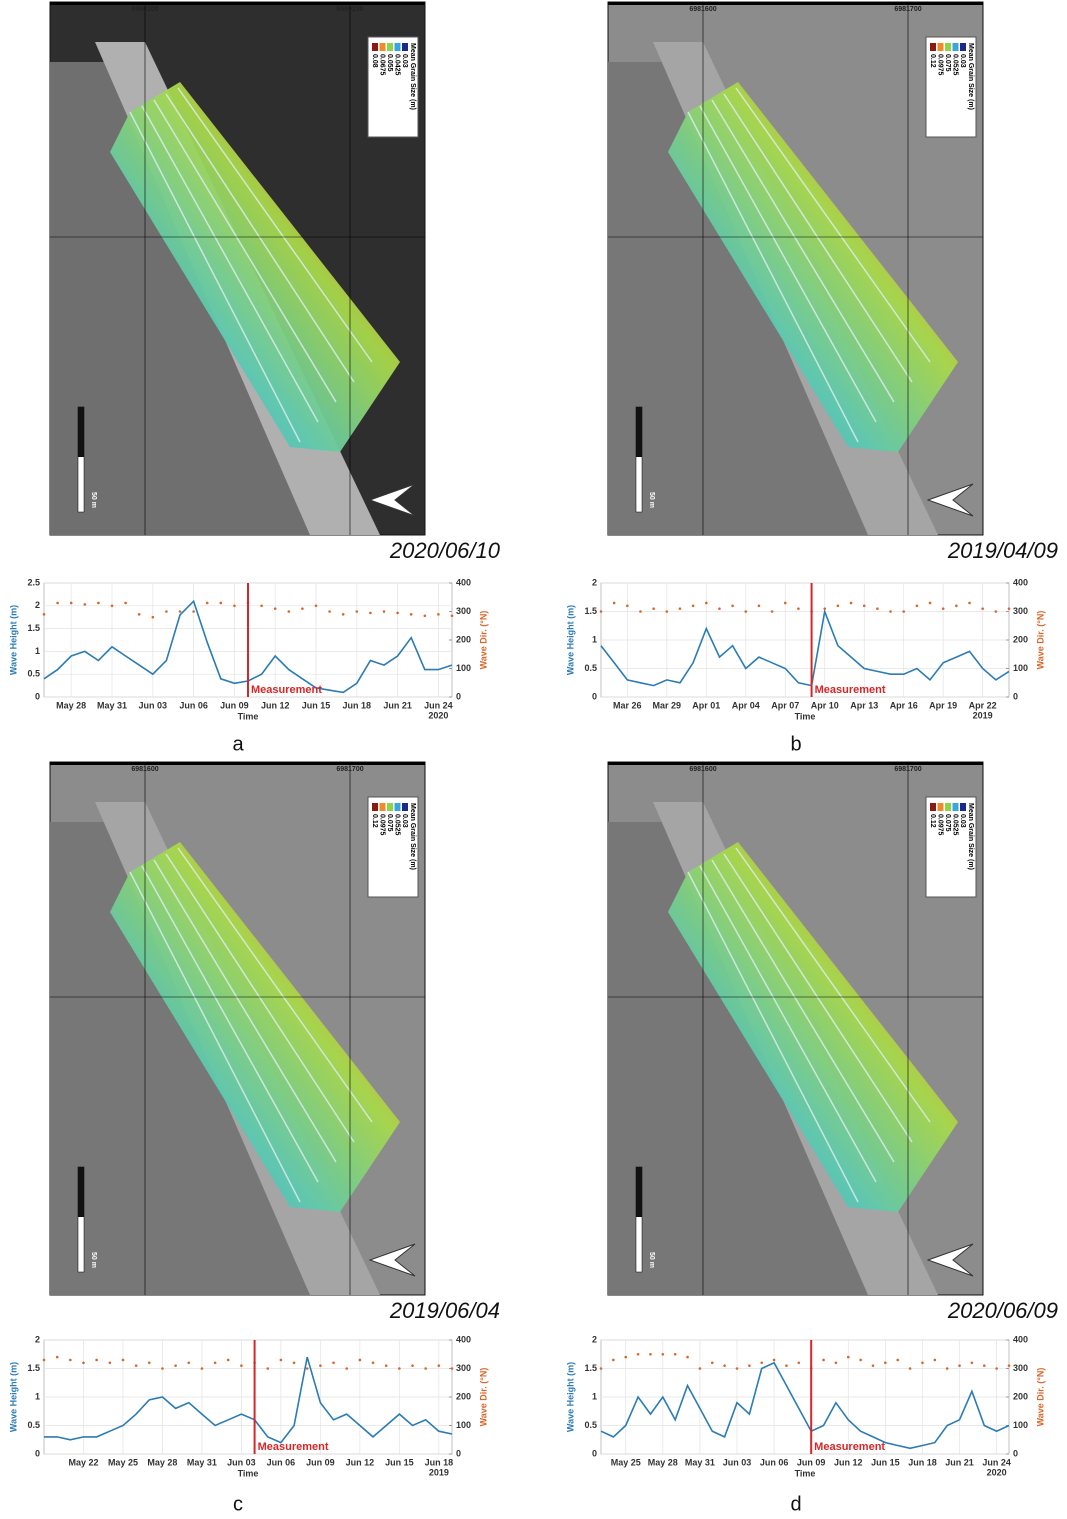  Describe the element at coordinates (1020, 582) in the screenshot. I see `y2-tick-label: 400` at that location.